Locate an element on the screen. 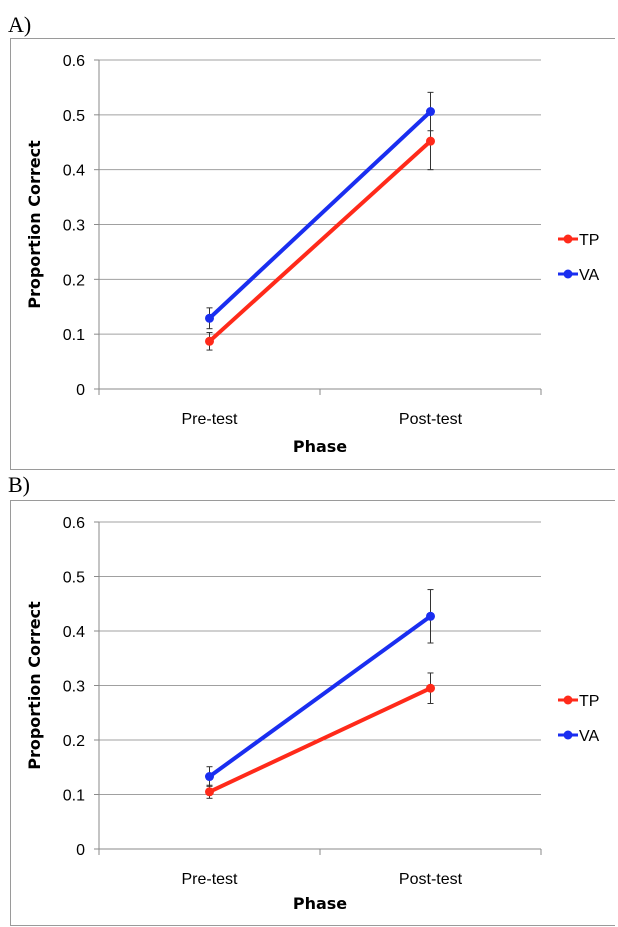  panel-a-label: A) is located at coordinates (20, 24).